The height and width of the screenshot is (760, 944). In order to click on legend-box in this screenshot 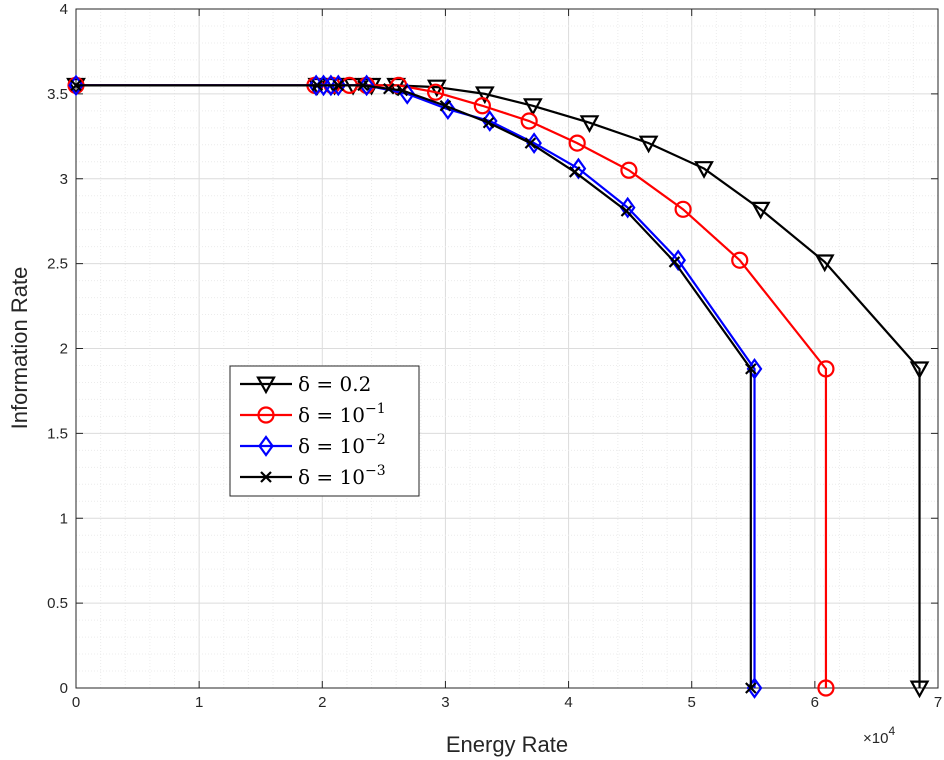, I will do `click(324, 431)`.